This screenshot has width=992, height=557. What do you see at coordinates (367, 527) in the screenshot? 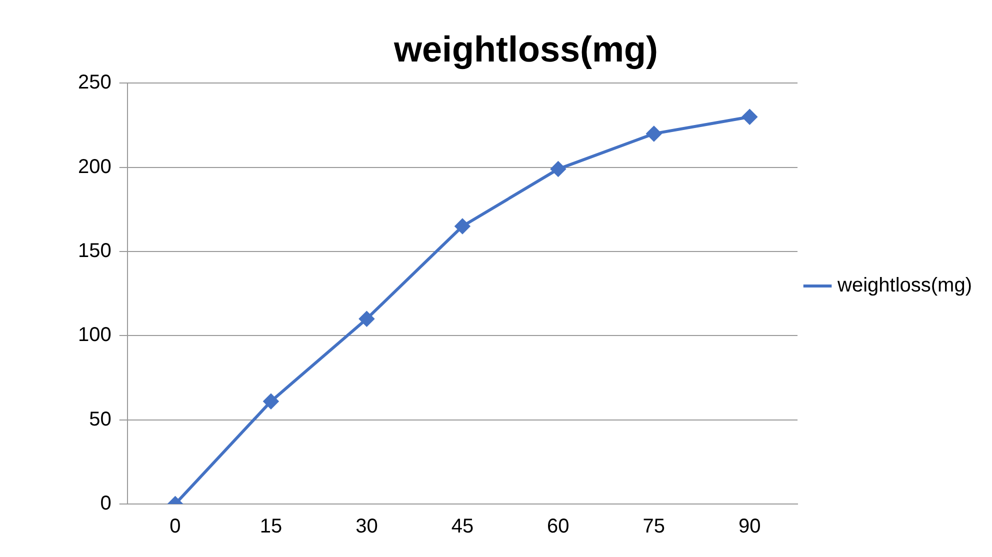
I see `x-tick-label: 30` at bounding box center [367, 527].